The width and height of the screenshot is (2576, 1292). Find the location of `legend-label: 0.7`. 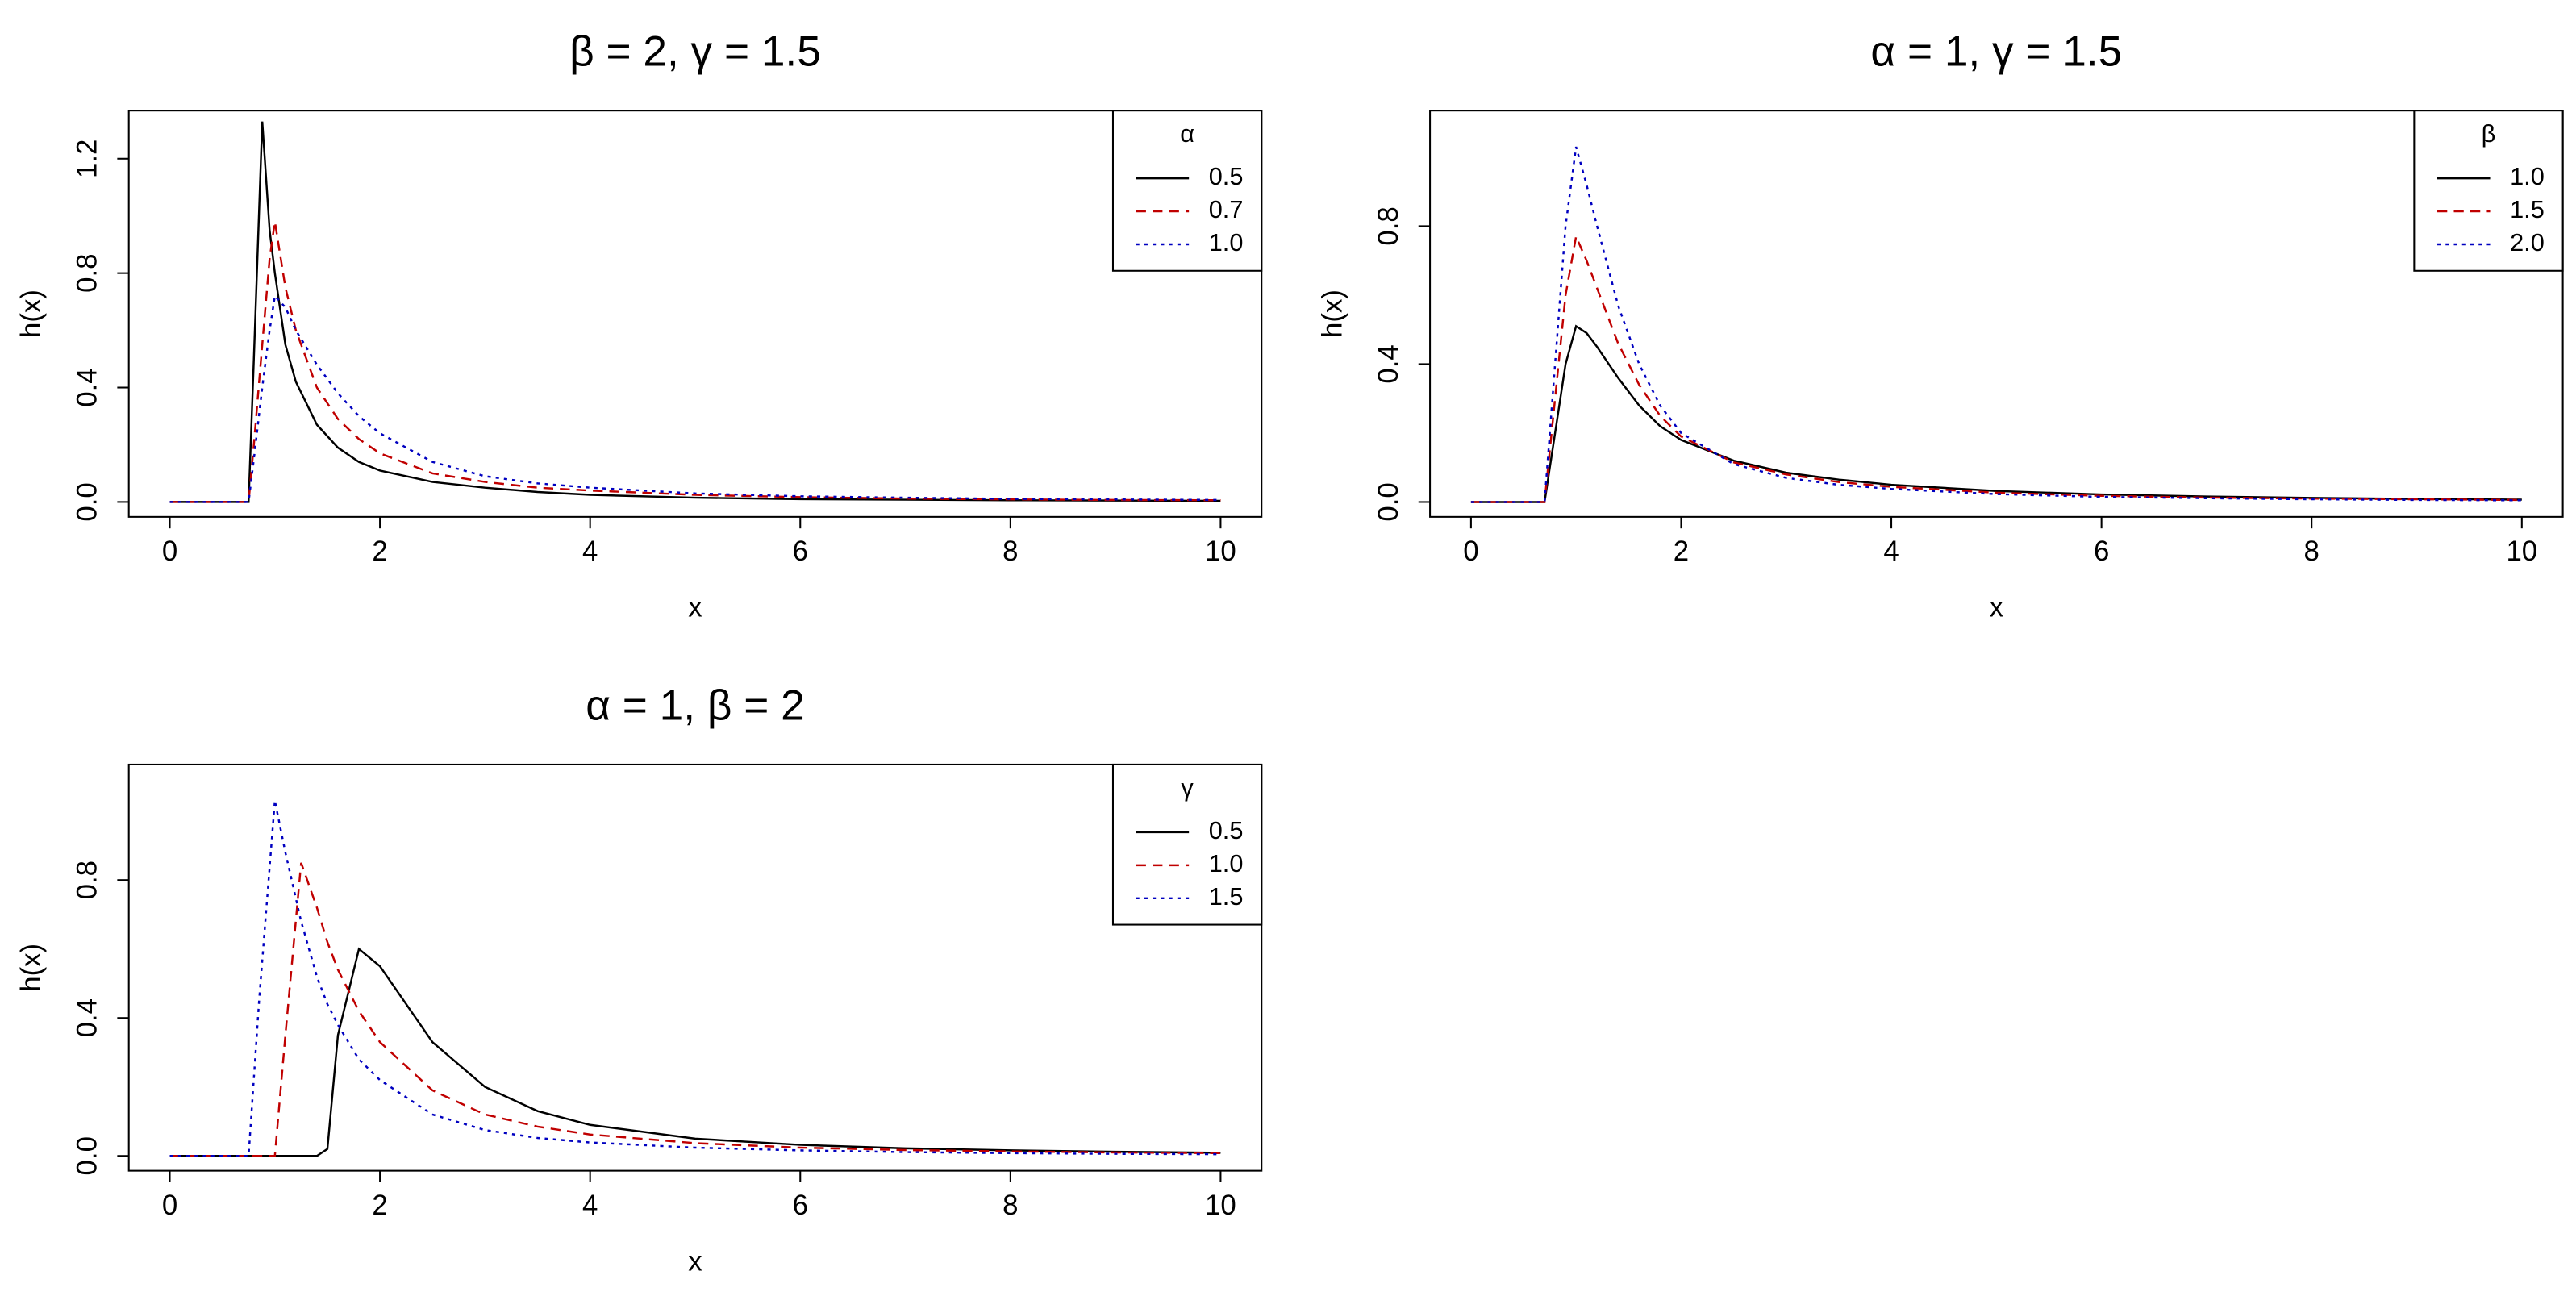

legend-label: 0.7 is located at coordinates (1226, 209).